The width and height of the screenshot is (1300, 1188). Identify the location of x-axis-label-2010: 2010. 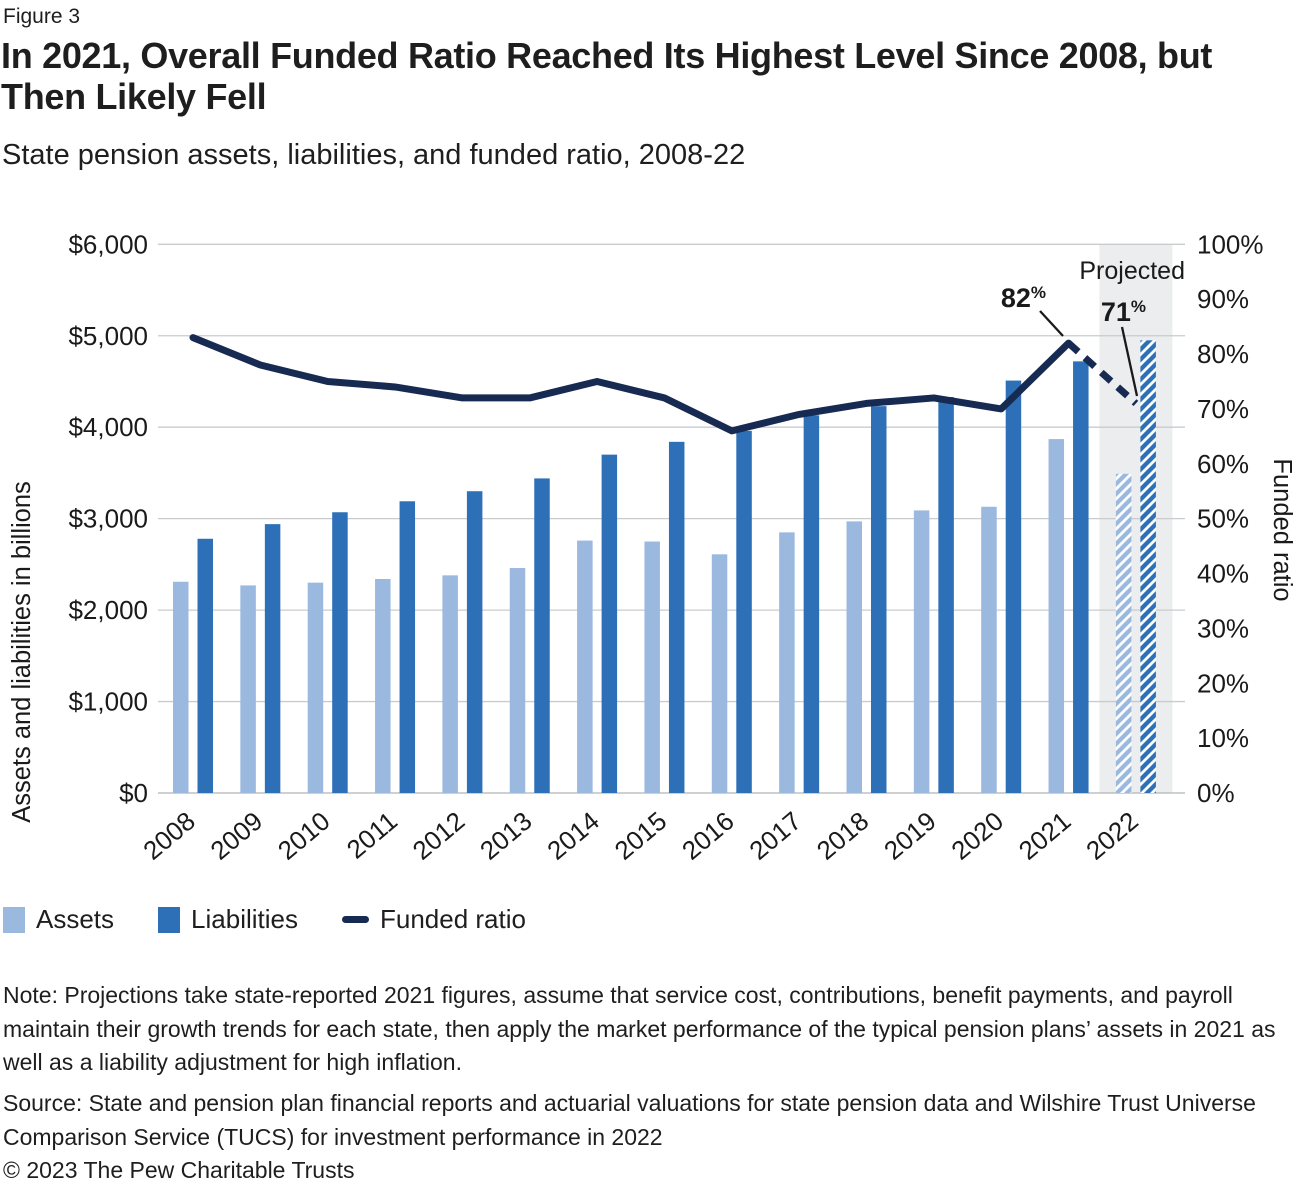
(304, 836).